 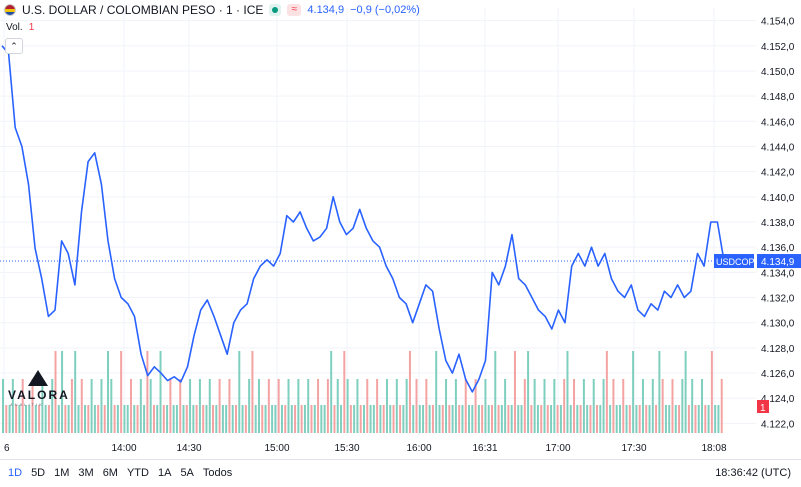 I want to click on range-3m: 3M, so click(x=86, y=473).